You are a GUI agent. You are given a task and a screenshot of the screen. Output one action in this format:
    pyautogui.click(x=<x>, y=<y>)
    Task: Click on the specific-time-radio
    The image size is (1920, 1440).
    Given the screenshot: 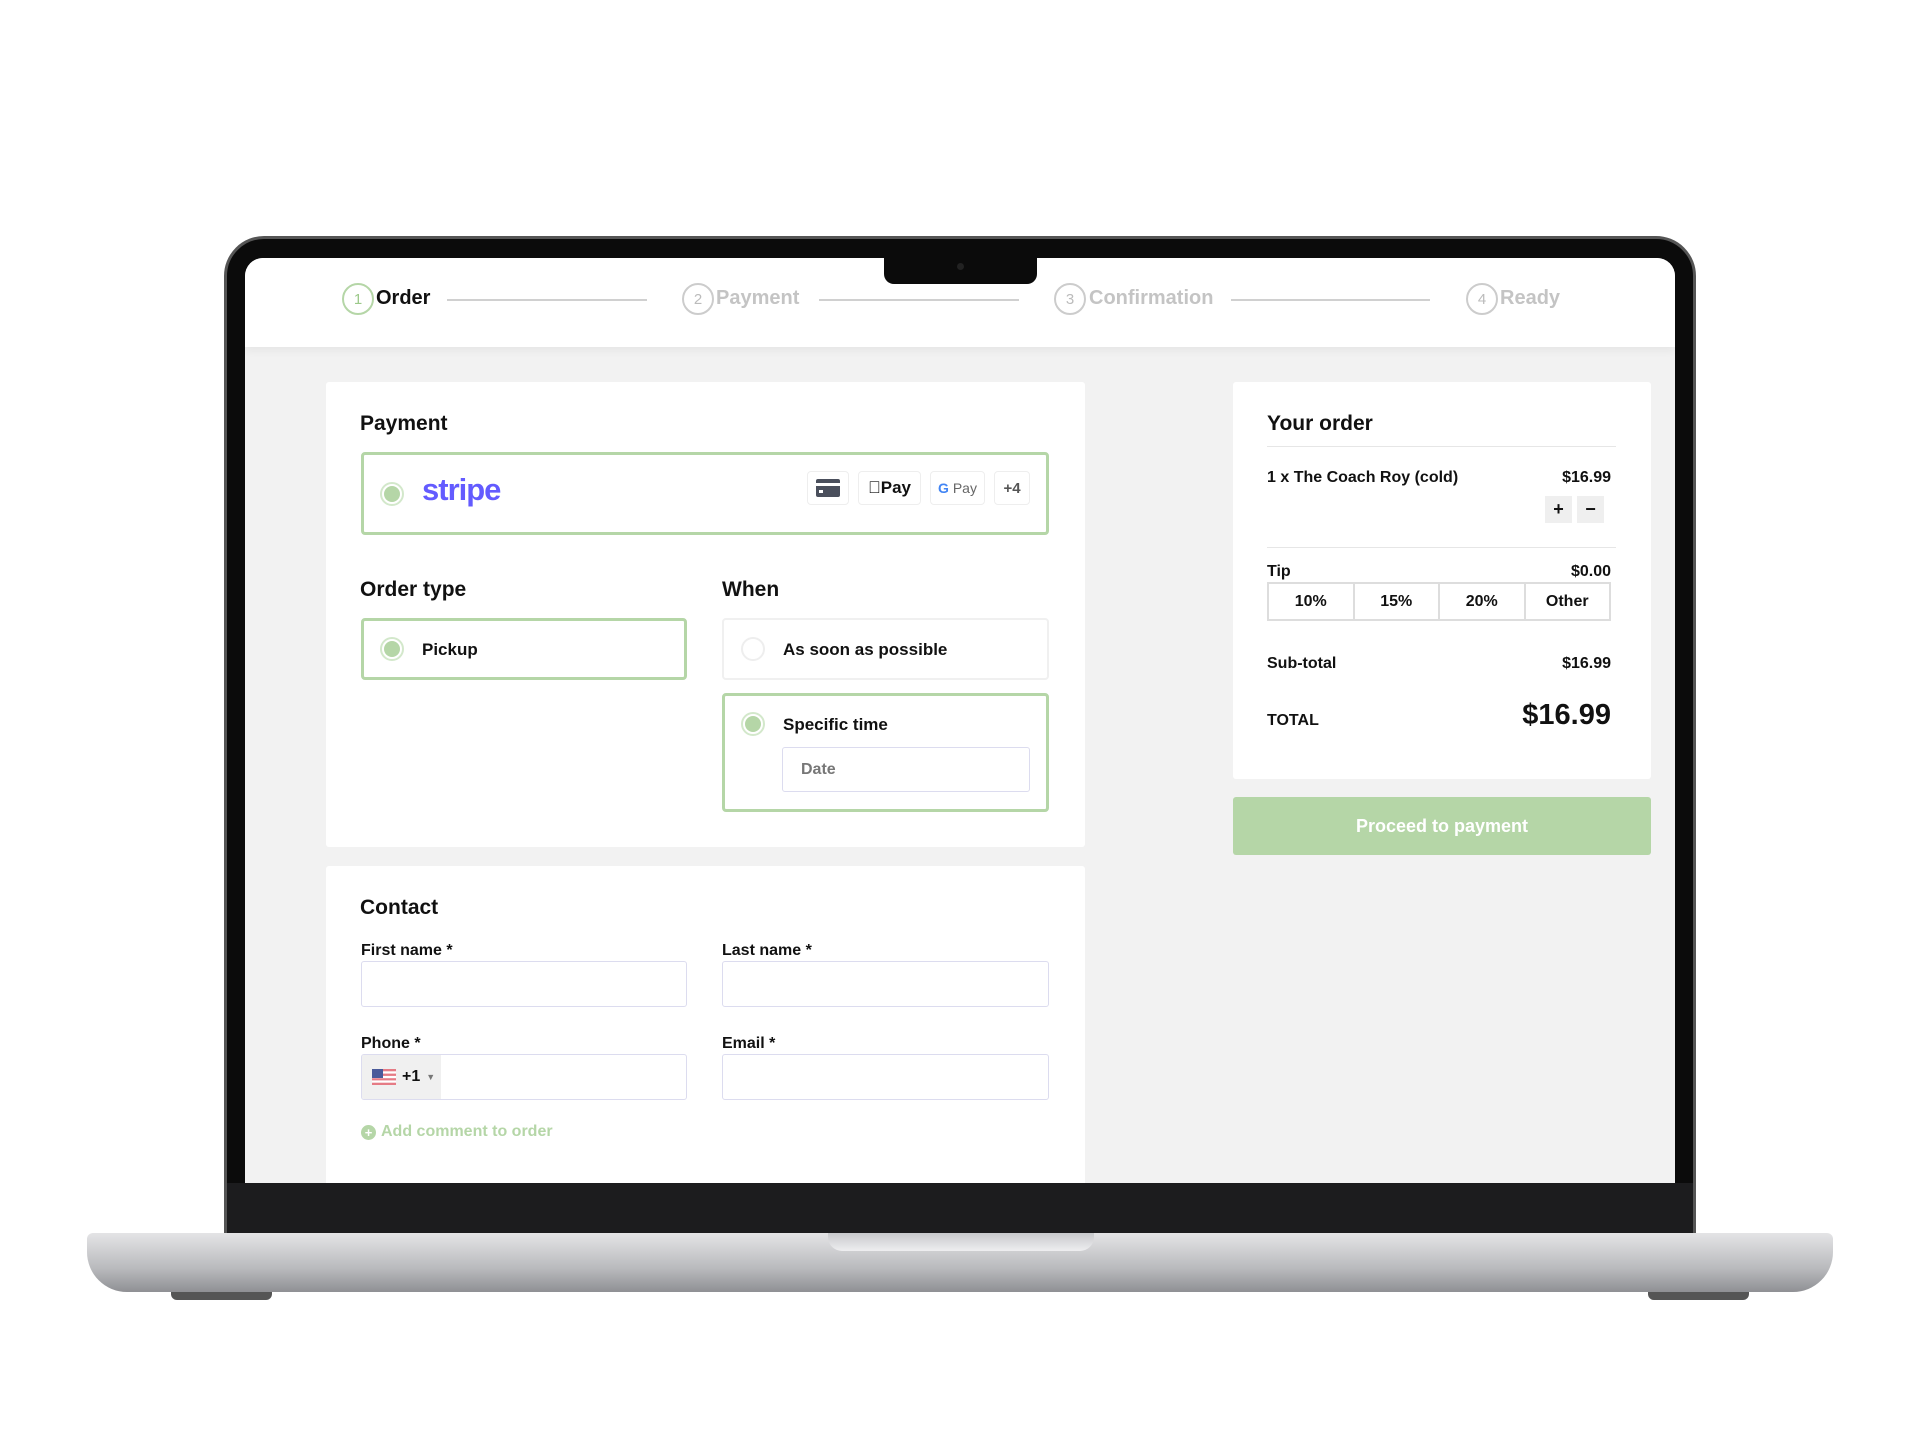 What is the action you would take?
    pyautogui.click(x=753, y=724)
    